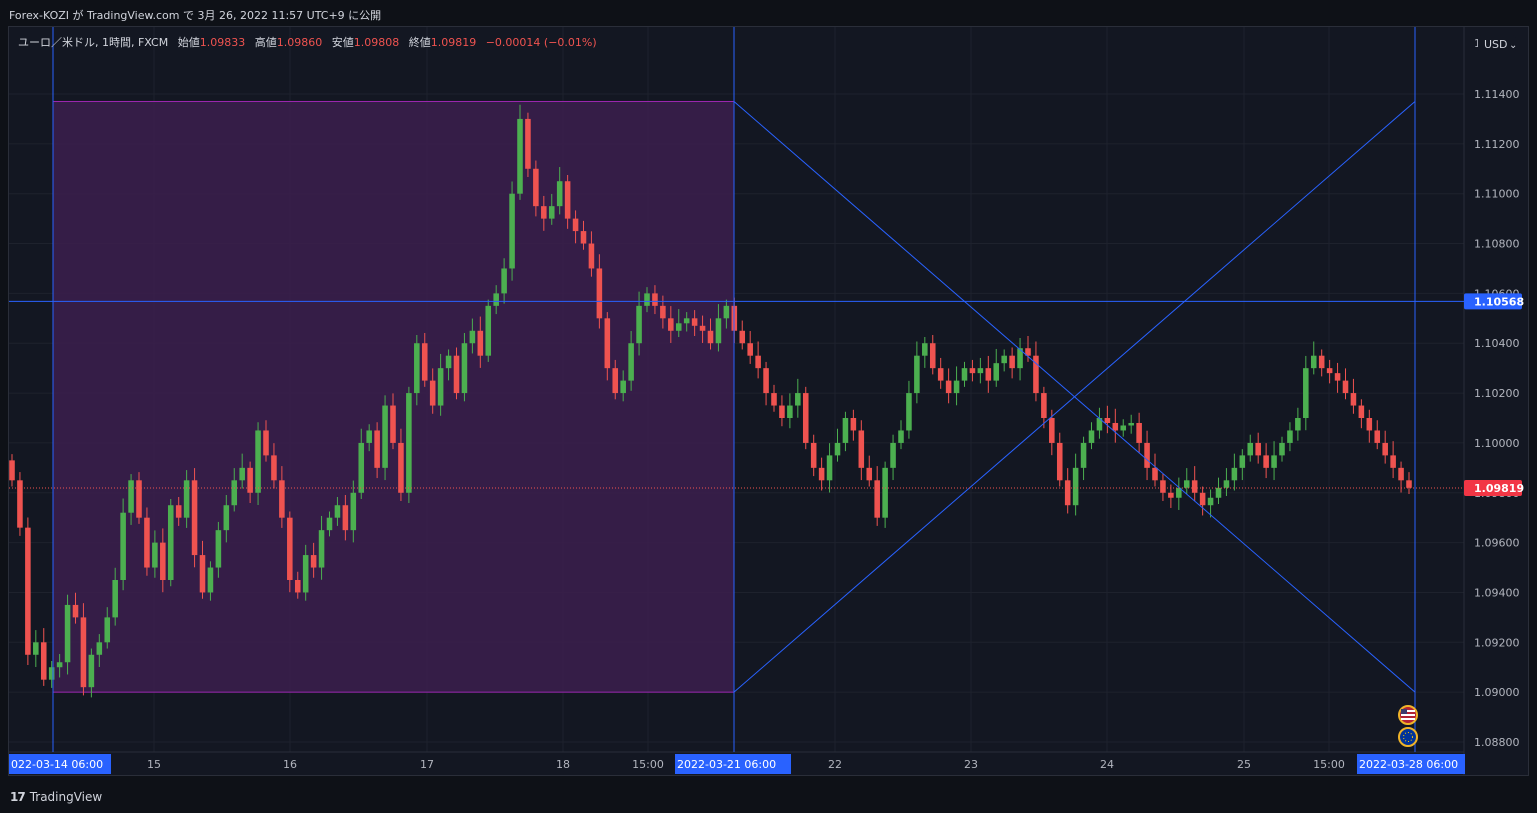  Describe the element at coordinates (1497, 94) in the screenshot. I see `price-tick-label: 1.11400` at that location.